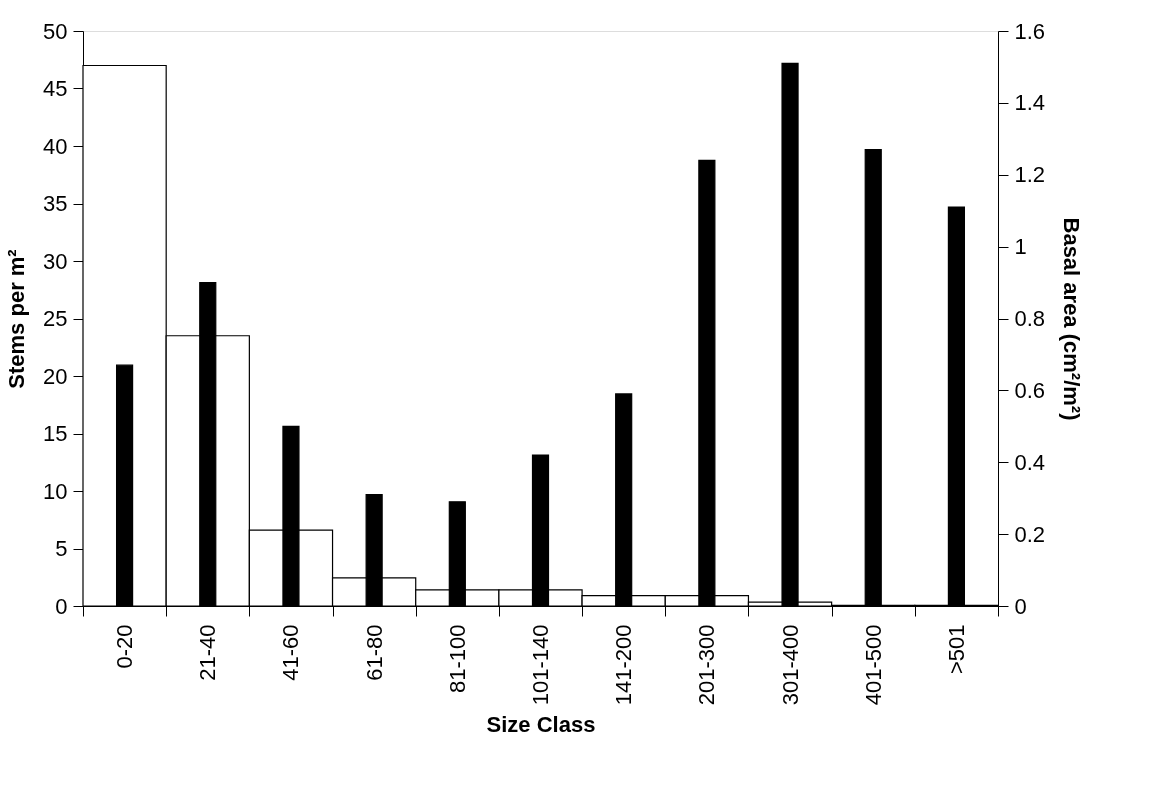 This screenshot has height=793, width=1156. What do you see at coordinates (291, 652) in the screenshot?
I see `x-tick-label: 41-60` at bounding box center [291, 652].